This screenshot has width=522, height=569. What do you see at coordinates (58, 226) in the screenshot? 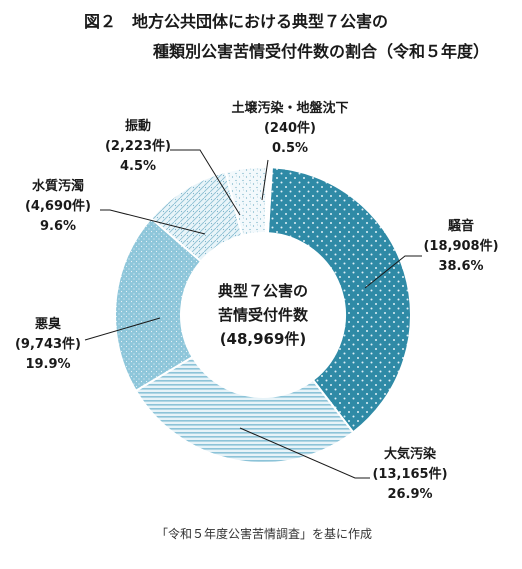
I see `label-suishitsu-percent: 9.6%` at bounding box center [58, 226].